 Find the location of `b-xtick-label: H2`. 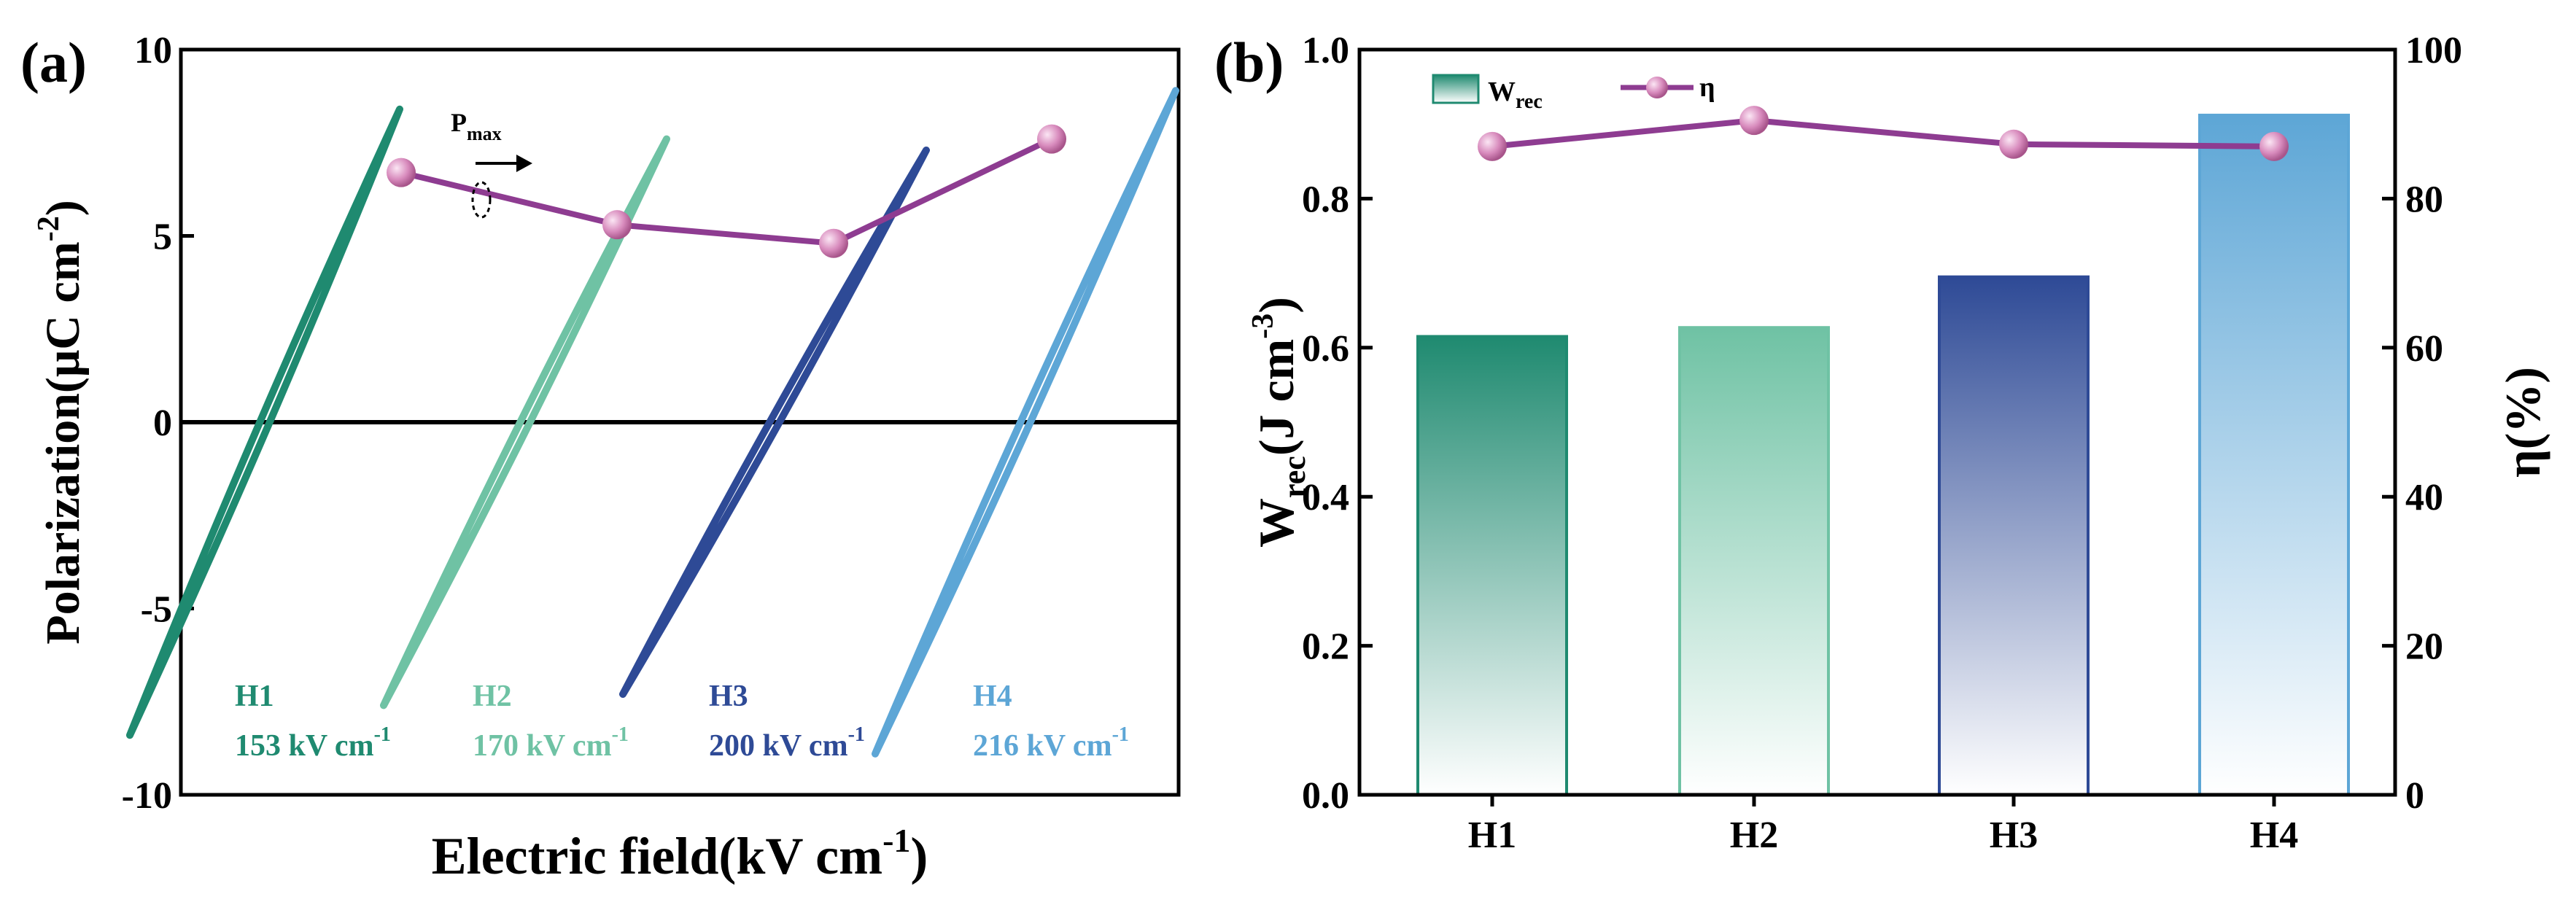

b-xtick-label: H2 is located at coordinates (1754, 835).